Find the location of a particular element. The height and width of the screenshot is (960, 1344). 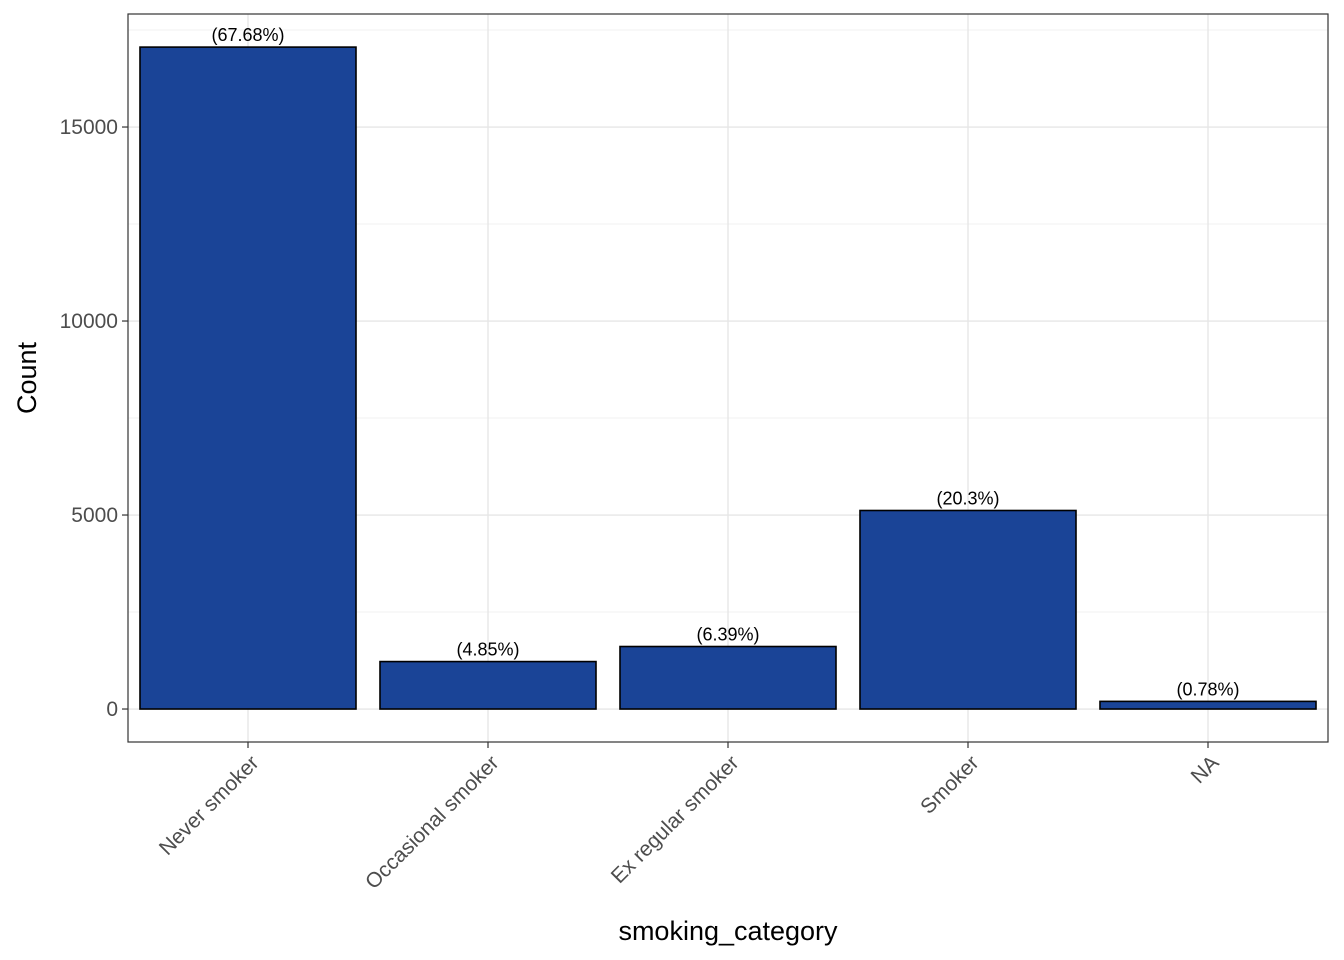

bar-data-label: (6.39%) is located at coordinates (727, 635).